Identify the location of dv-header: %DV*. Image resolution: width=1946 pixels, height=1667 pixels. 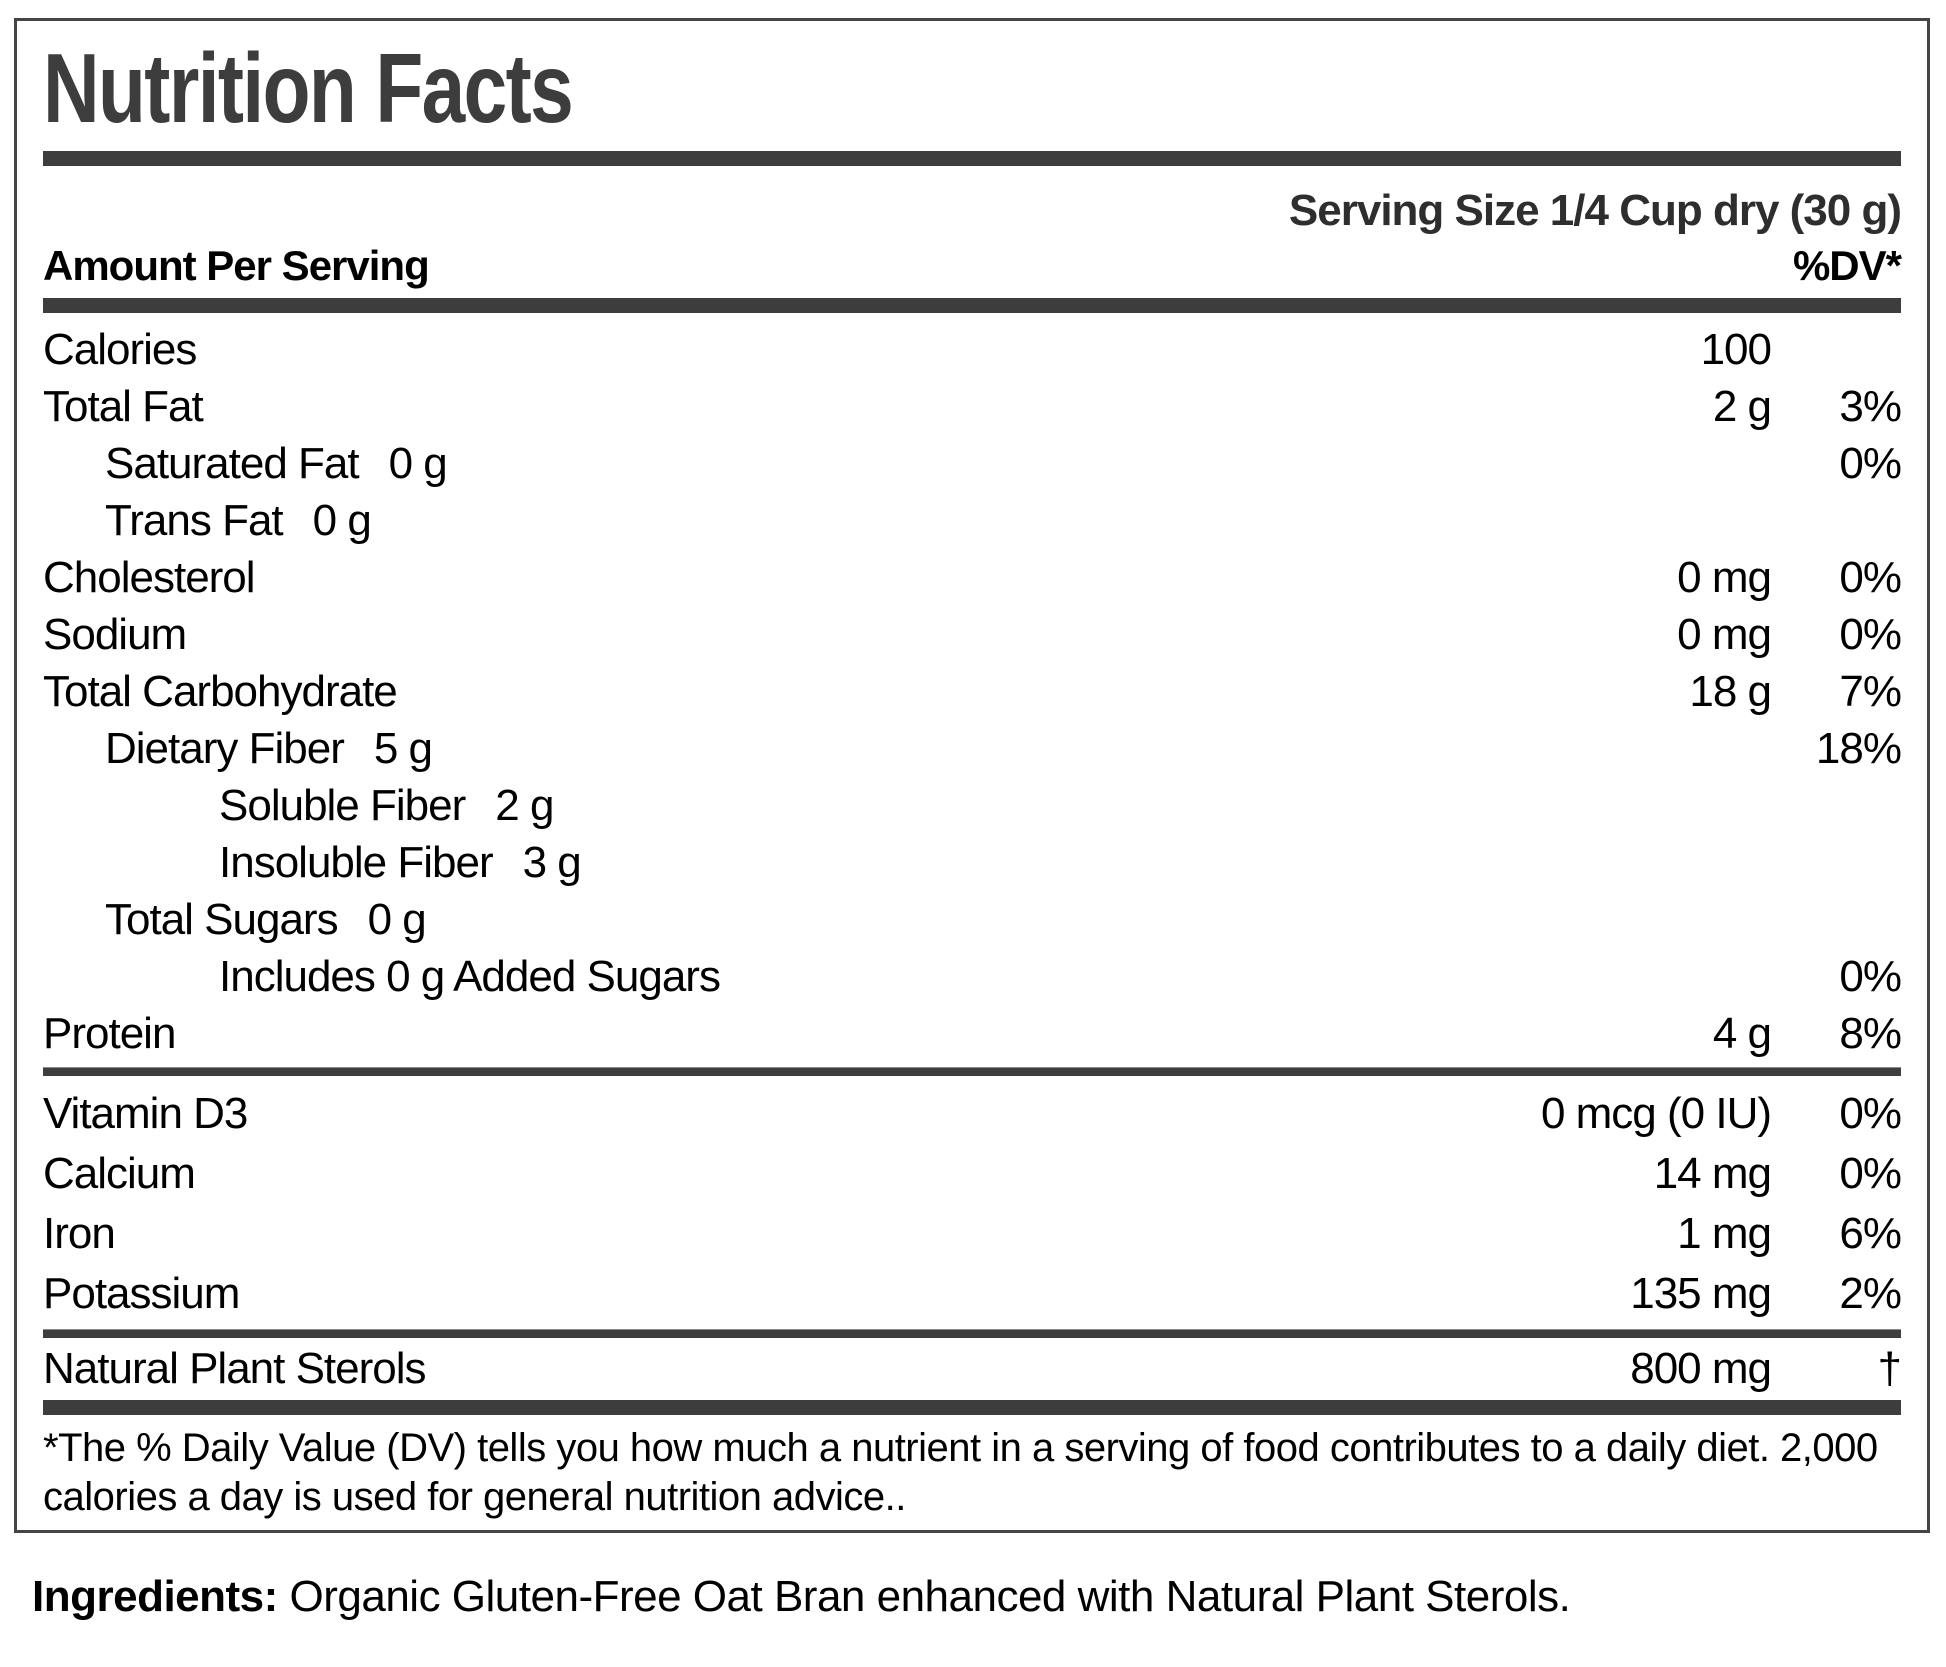
(1847, 265).